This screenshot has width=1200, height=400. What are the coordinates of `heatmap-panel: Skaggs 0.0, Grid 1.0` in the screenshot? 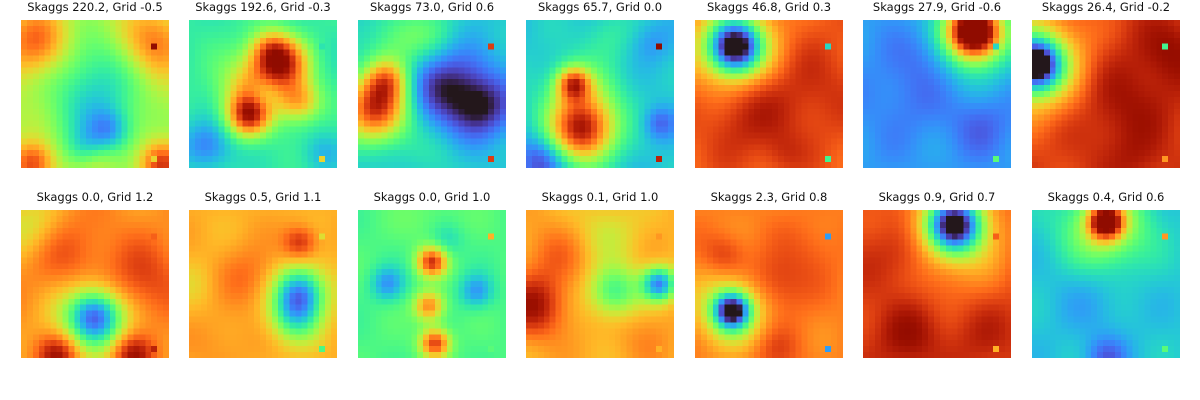 It's located at (432, 274).